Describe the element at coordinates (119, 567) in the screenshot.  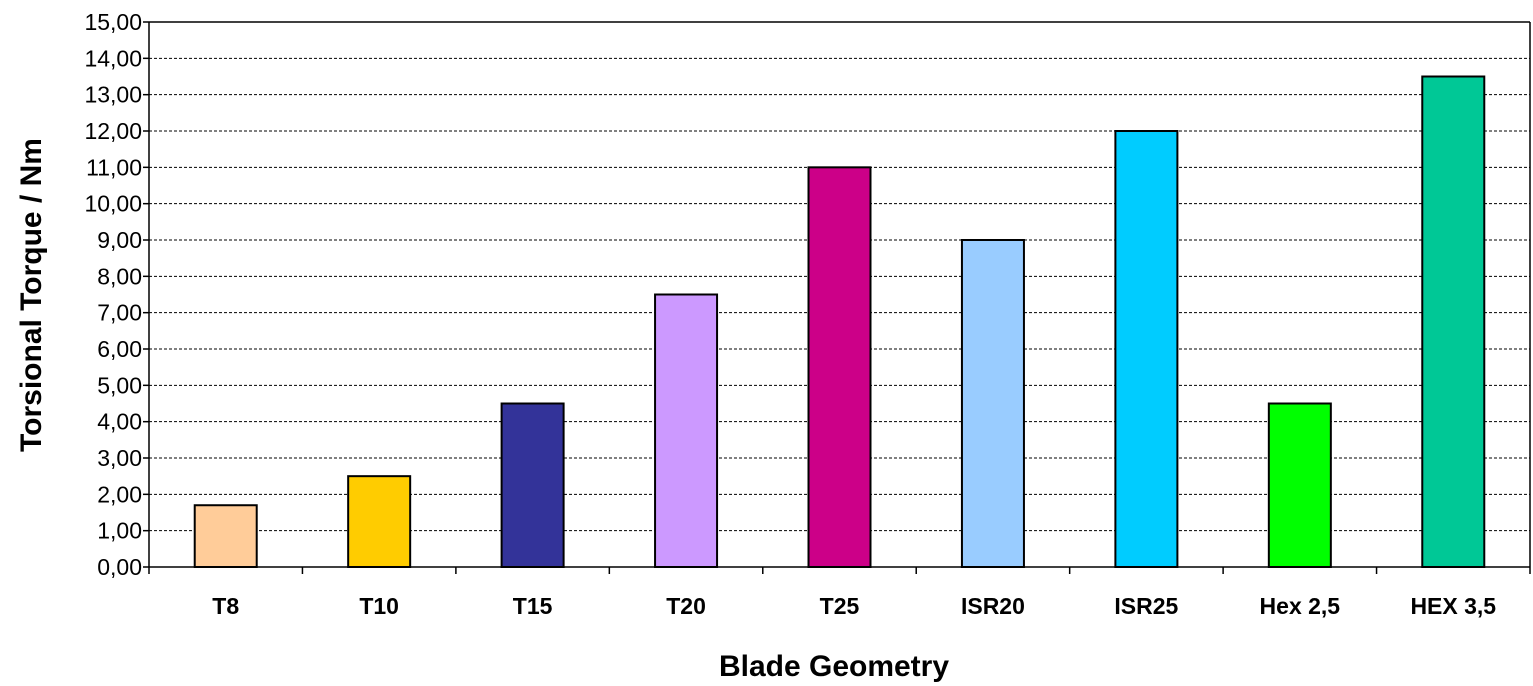
I see `y-tick-label: 0,00` at that location.